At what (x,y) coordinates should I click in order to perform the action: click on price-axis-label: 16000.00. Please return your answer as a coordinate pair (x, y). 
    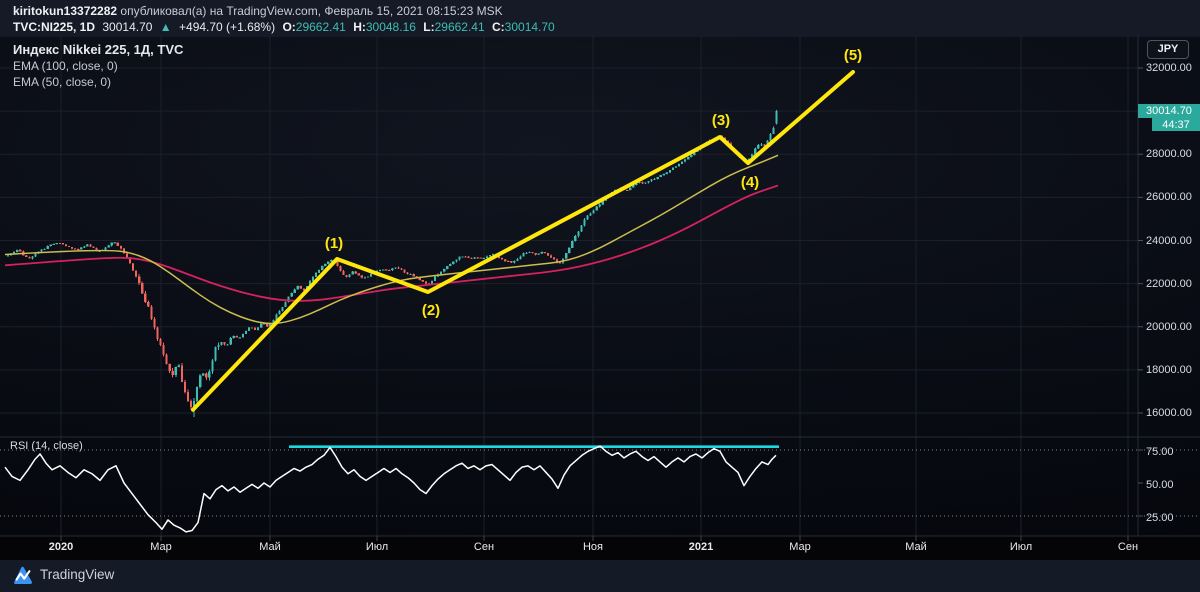
    Looking at the image, I should click on (1169, 413).